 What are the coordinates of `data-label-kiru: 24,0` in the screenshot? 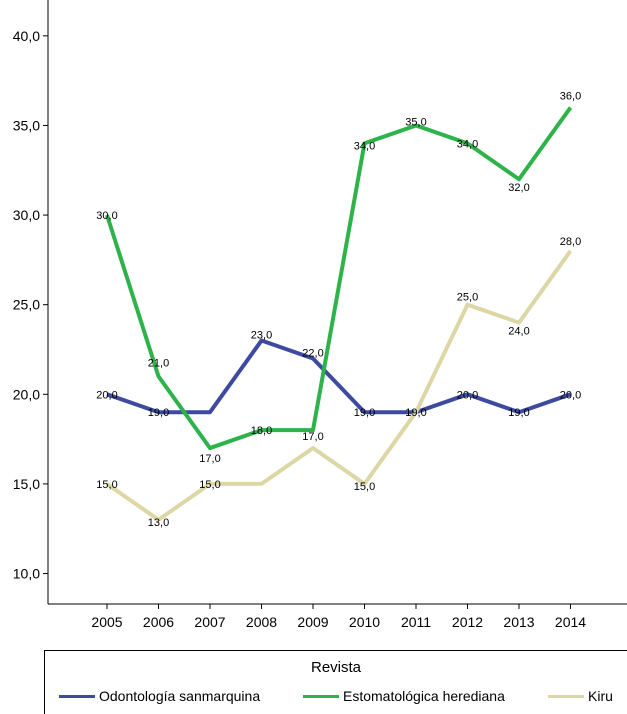 It's located at (518, 332).